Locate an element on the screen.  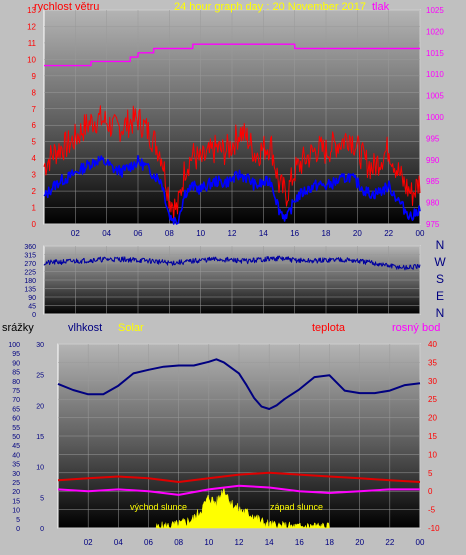
humidity-label: vlhkost is located at coordinates (85, 328).